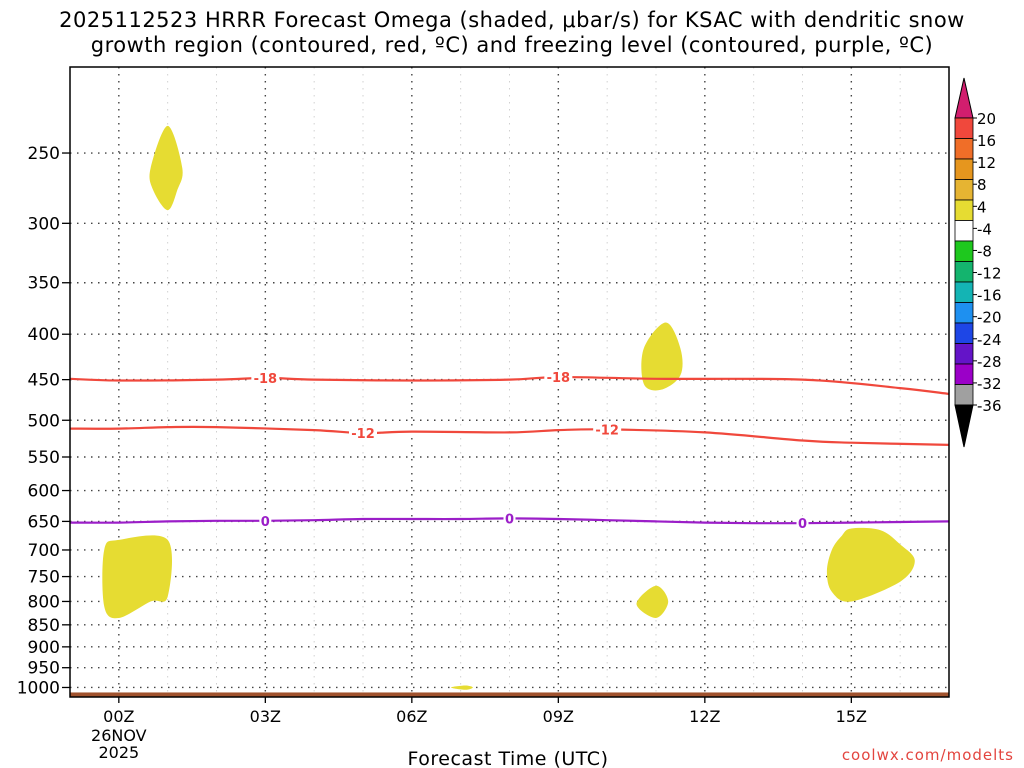  I want to click on colorbar-label-0: 20, so click(986, 119).